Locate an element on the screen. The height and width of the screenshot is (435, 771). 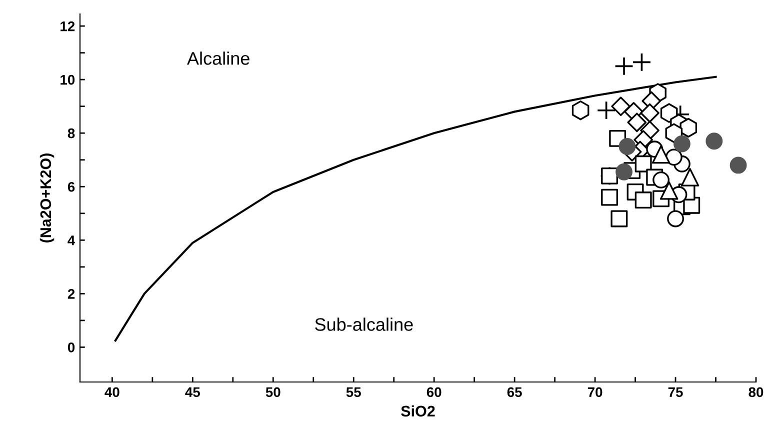
annotation: Sub-alcaline is located at coordinates (364, 324).